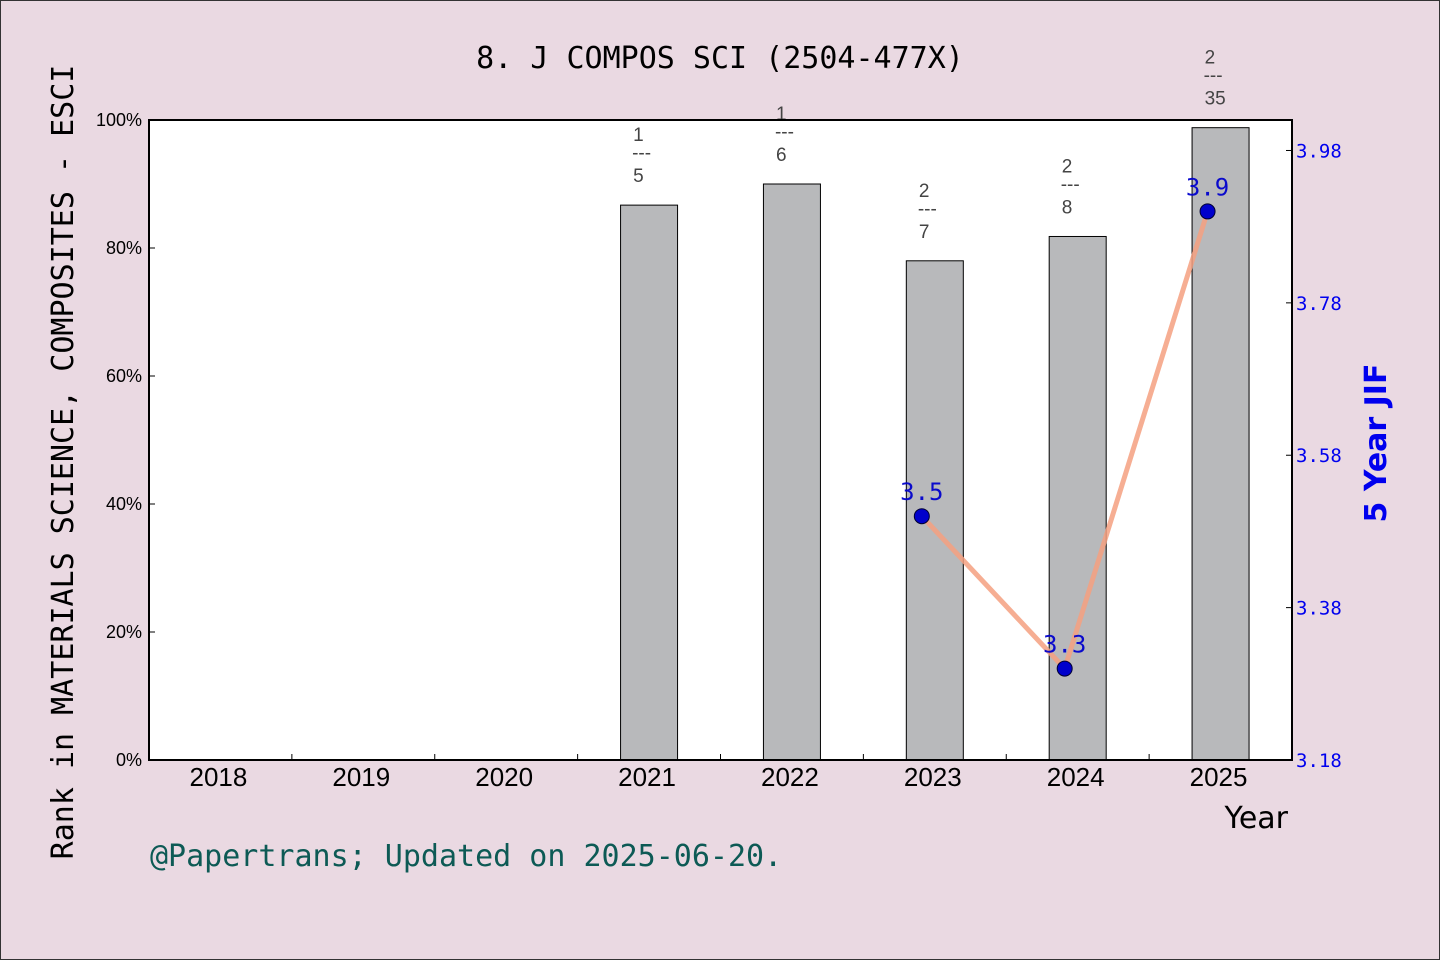 This screenshot has height=960, width=1440. Describe the element at coordinates (504, 777) in the screenshot. I see `x-tick-label-2020: 2020` at that location.